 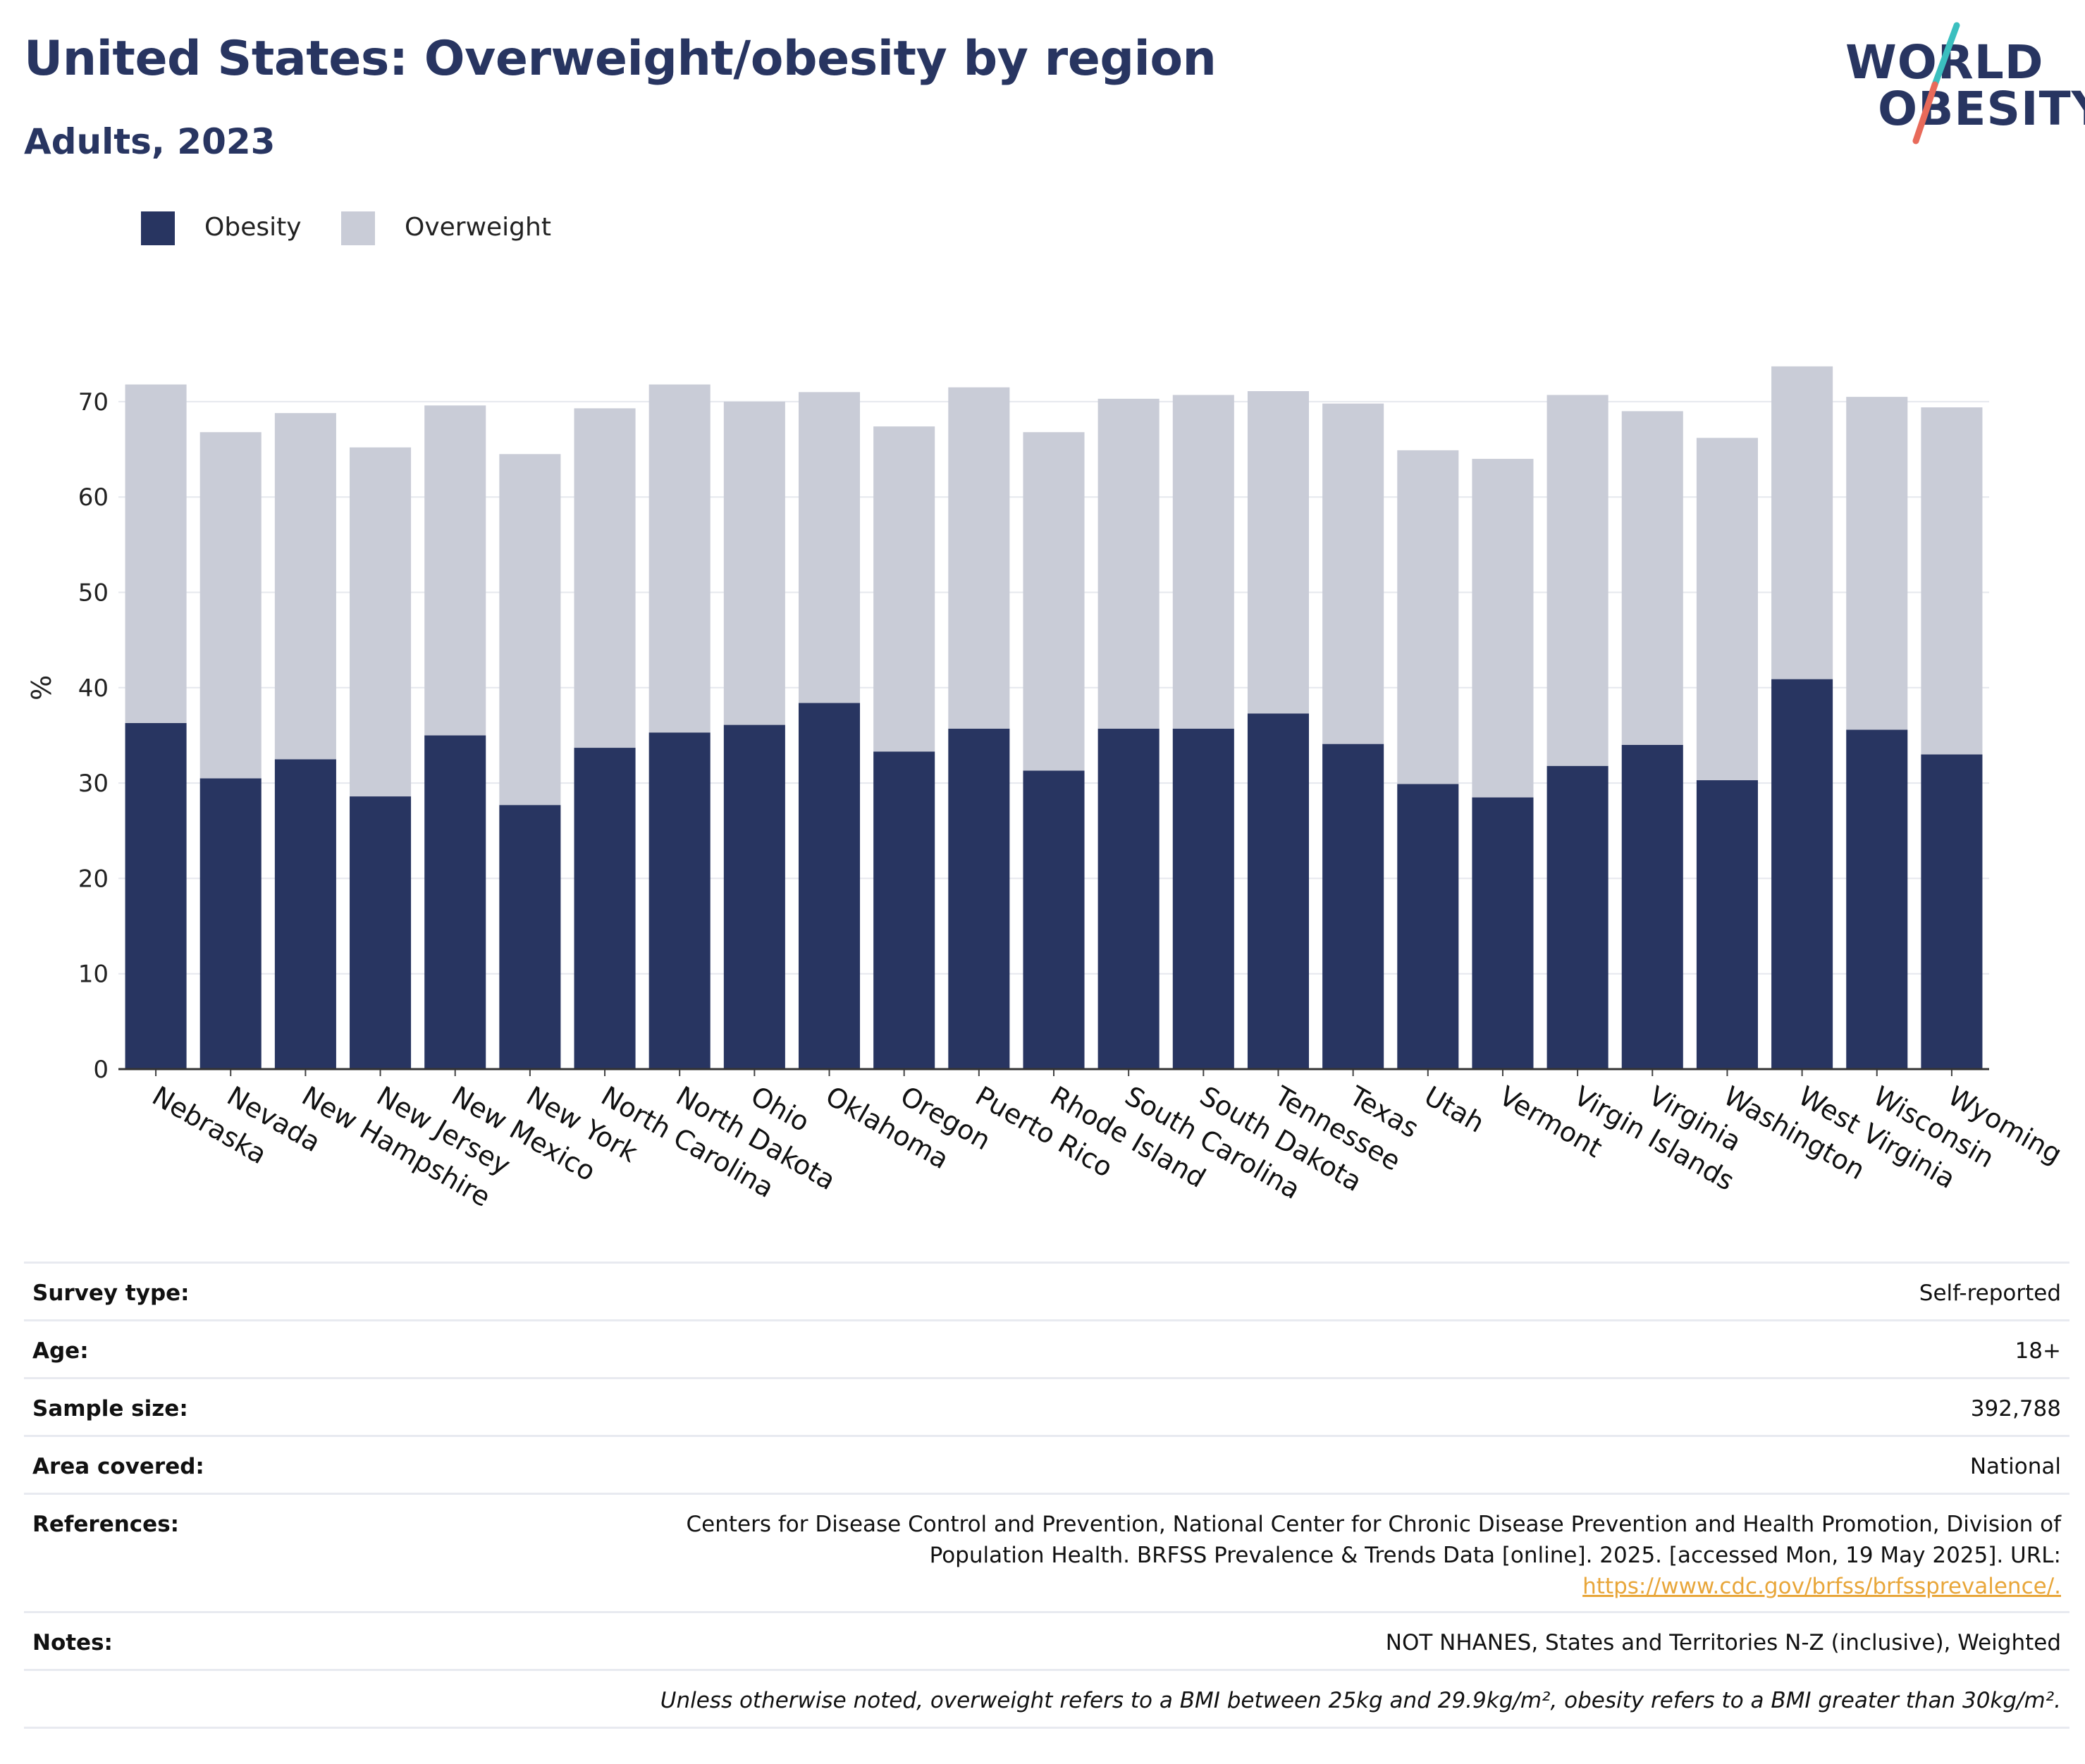 What do you see at coordinates (1046, 1407) in the screenshot?
I see `meta-row-sample-size: Sample size: 392,788` at bounding box center [1046, 1407].